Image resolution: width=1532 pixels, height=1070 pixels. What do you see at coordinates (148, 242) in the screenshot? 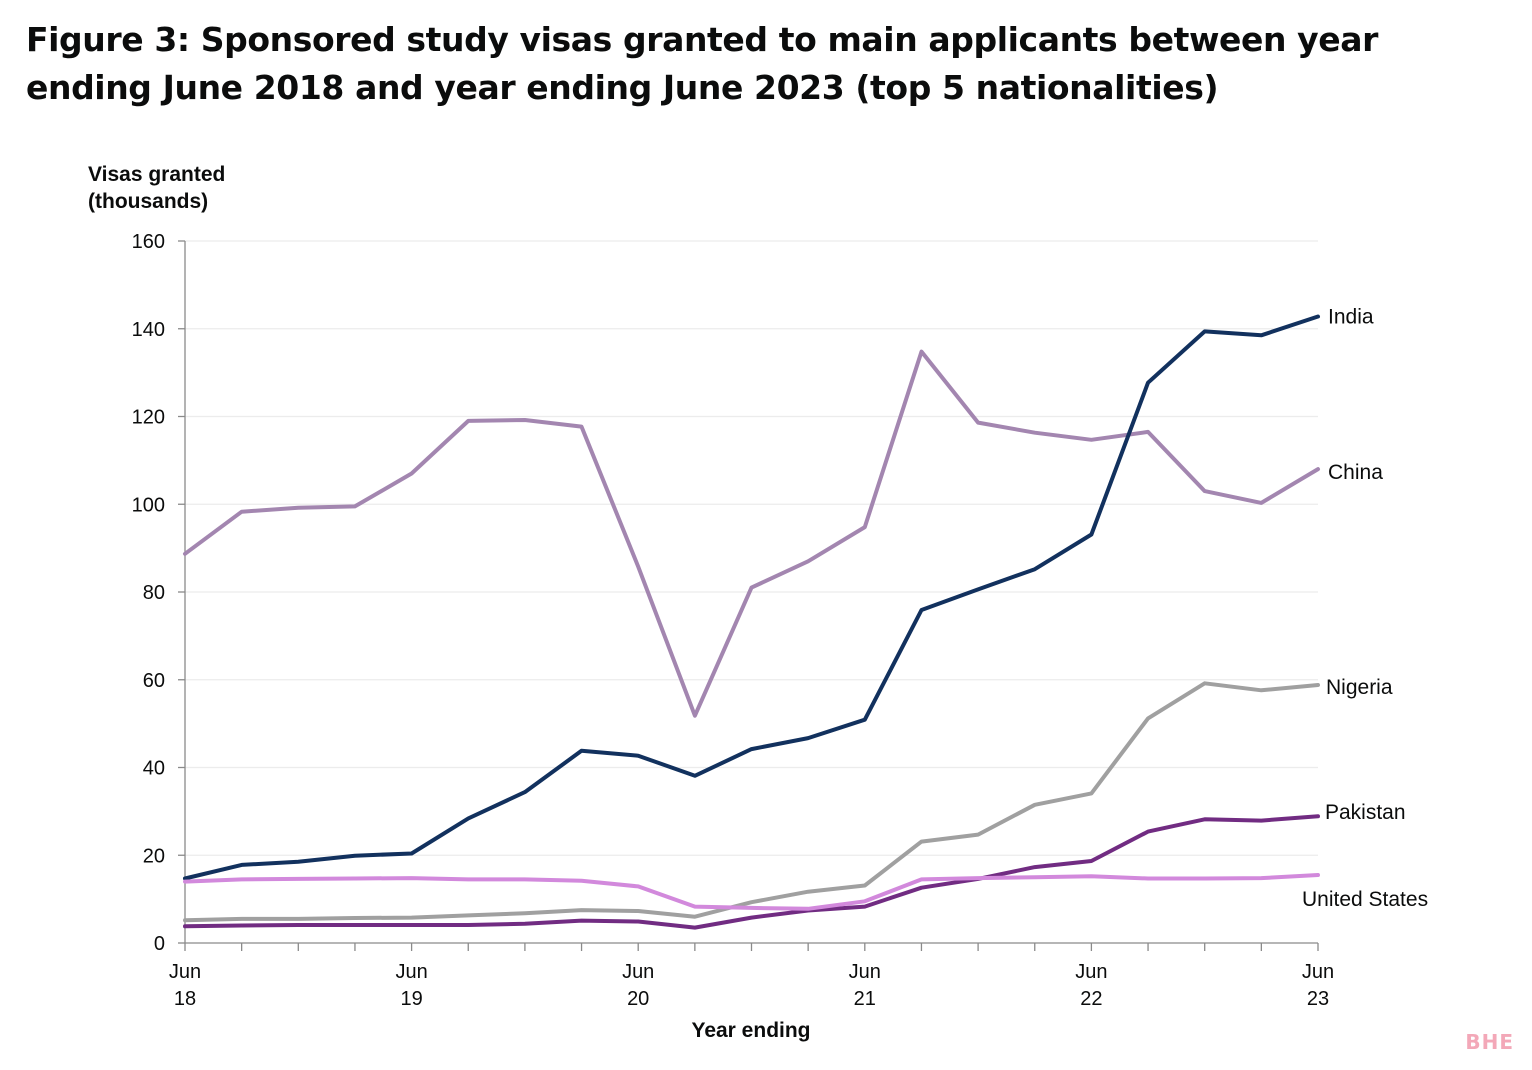
I see `y-tick-label-160: 160` at bounding box center [148, 242].